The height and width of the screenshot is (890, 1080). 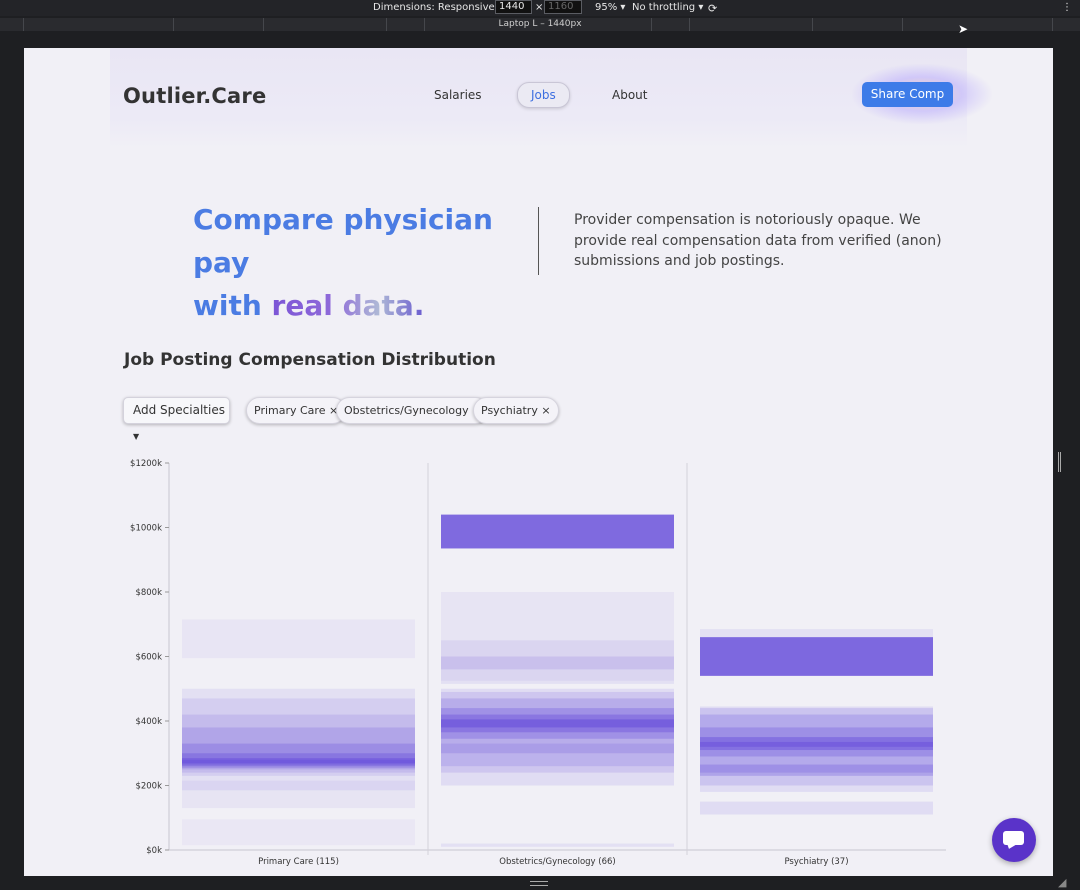 I want to click on breakpoint-label: Laptop L – 1440px, so click(x=540, y=24).